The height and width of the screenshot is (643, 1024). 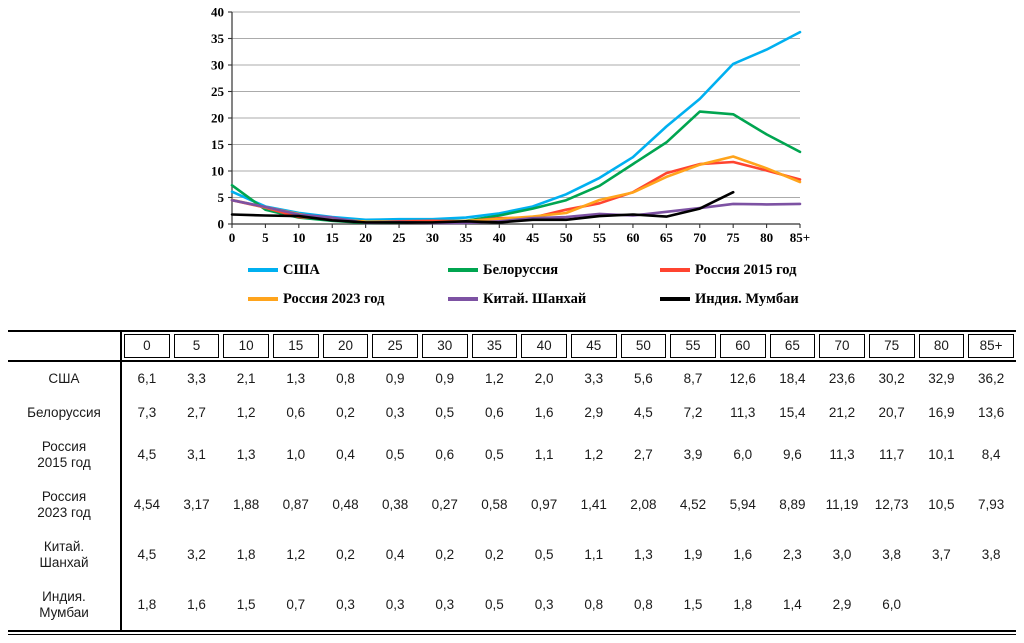 What do you see at coordinates (395, 412) in the screenshot?
I see `table-cell: 0,3` at bounding box center [395, 412].